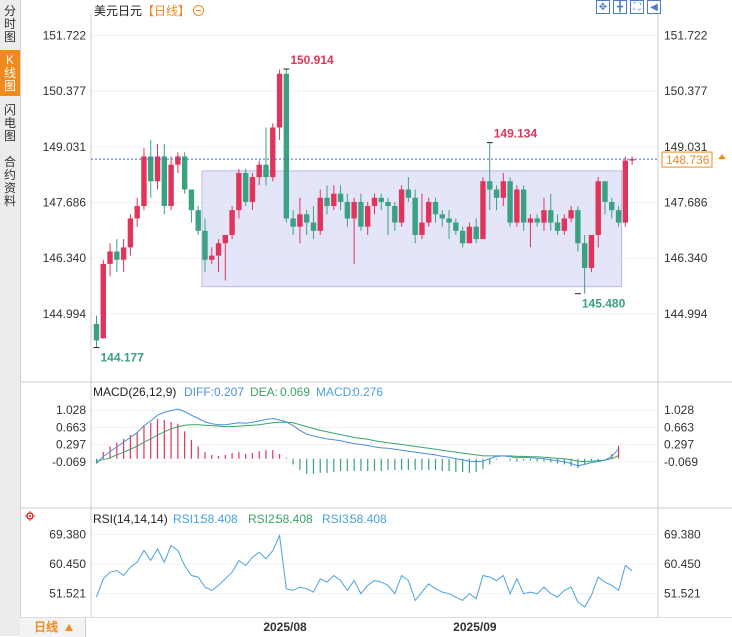 The height and width of the screenshot is (637, 732). I want to click on y-tick-left: 147.686, so click(65, 202).